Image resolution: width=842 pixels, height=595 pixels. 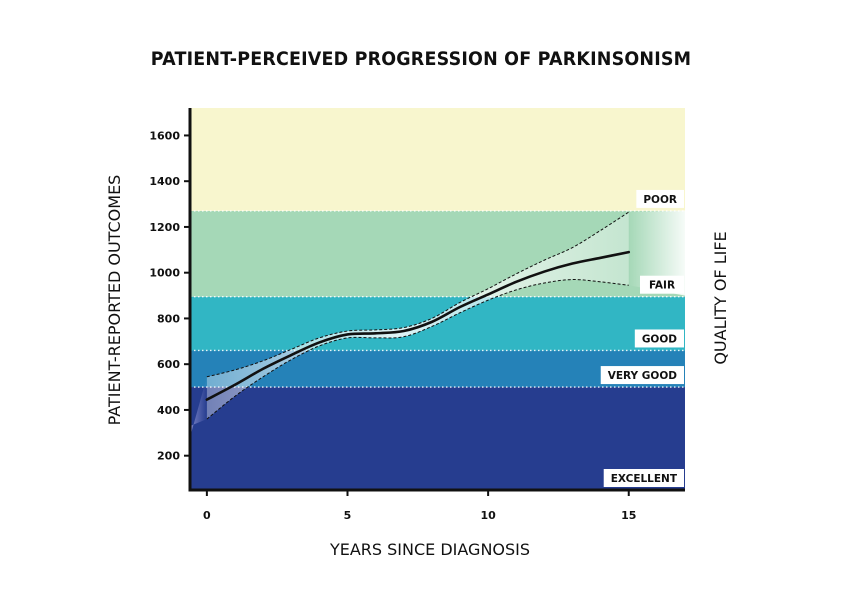 I want to click on quality-of-life-label: QUALITY OF LIFE, so click(x=720, y=297).